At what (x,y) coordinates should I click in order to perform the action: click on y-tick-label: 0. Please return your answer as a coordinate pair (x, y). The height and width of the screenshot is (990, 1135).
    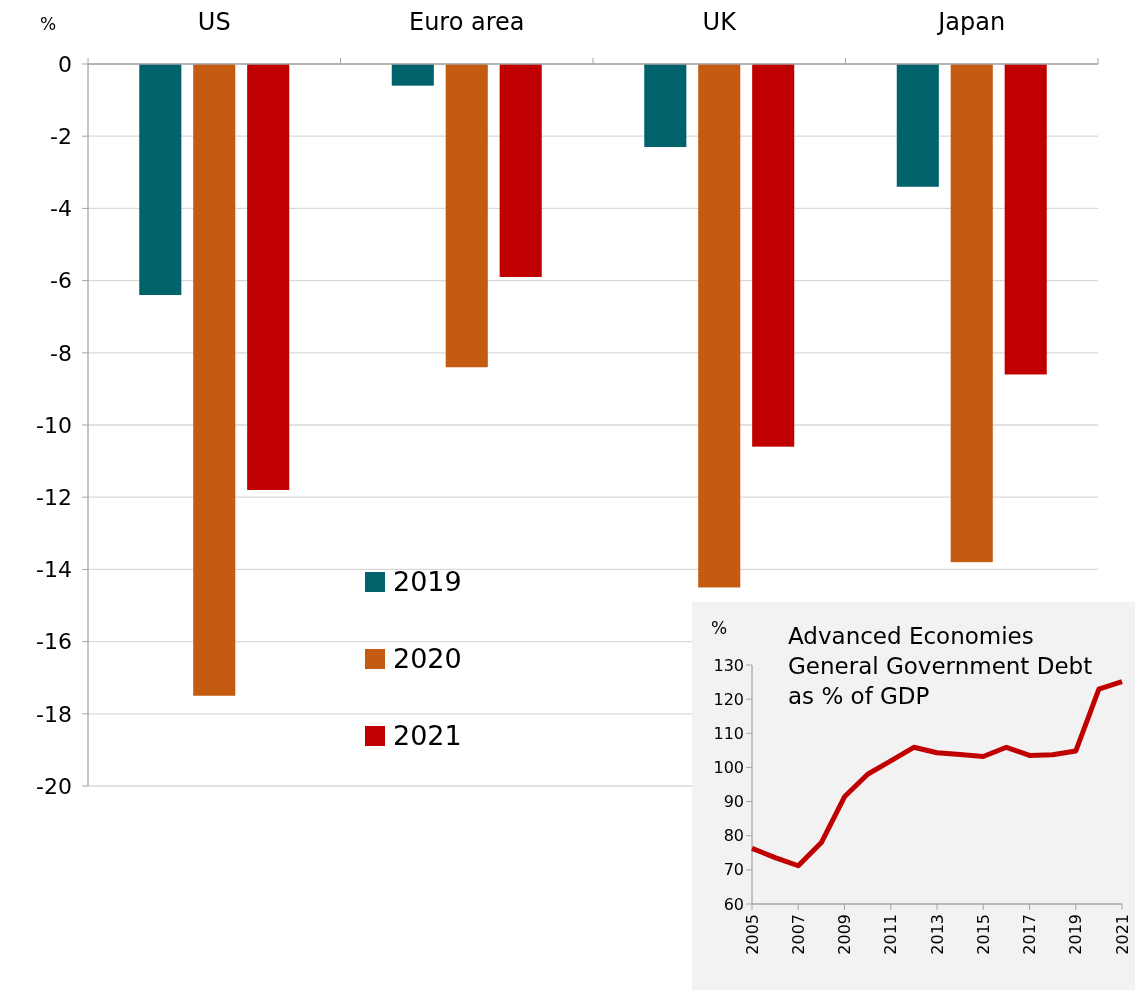
    Looking at the image, I should click on (65, 64).